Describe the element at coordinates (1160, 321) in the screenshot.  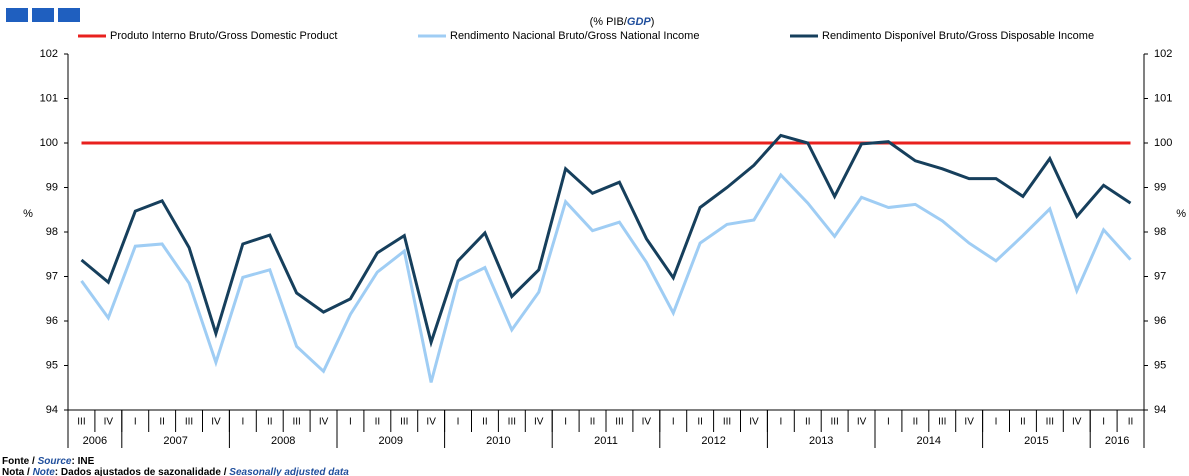
I see `y2-tick-label: 96` at that location.